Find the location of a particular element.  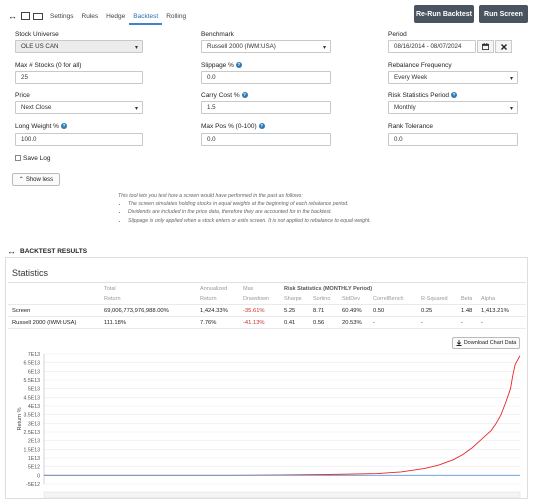

long-weight-input: 100.0 is located at coordinates (79, 139).